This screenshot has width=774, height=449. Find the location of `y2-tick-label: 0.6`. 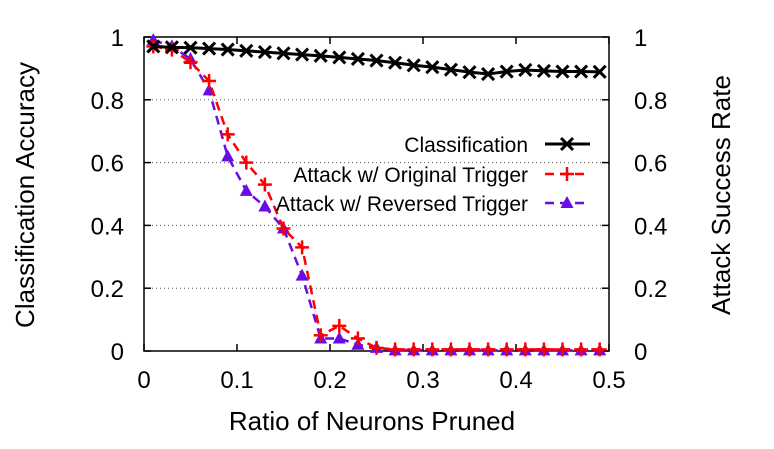

y2-tick-label: 0.6 is located at coordinates (650, 164).